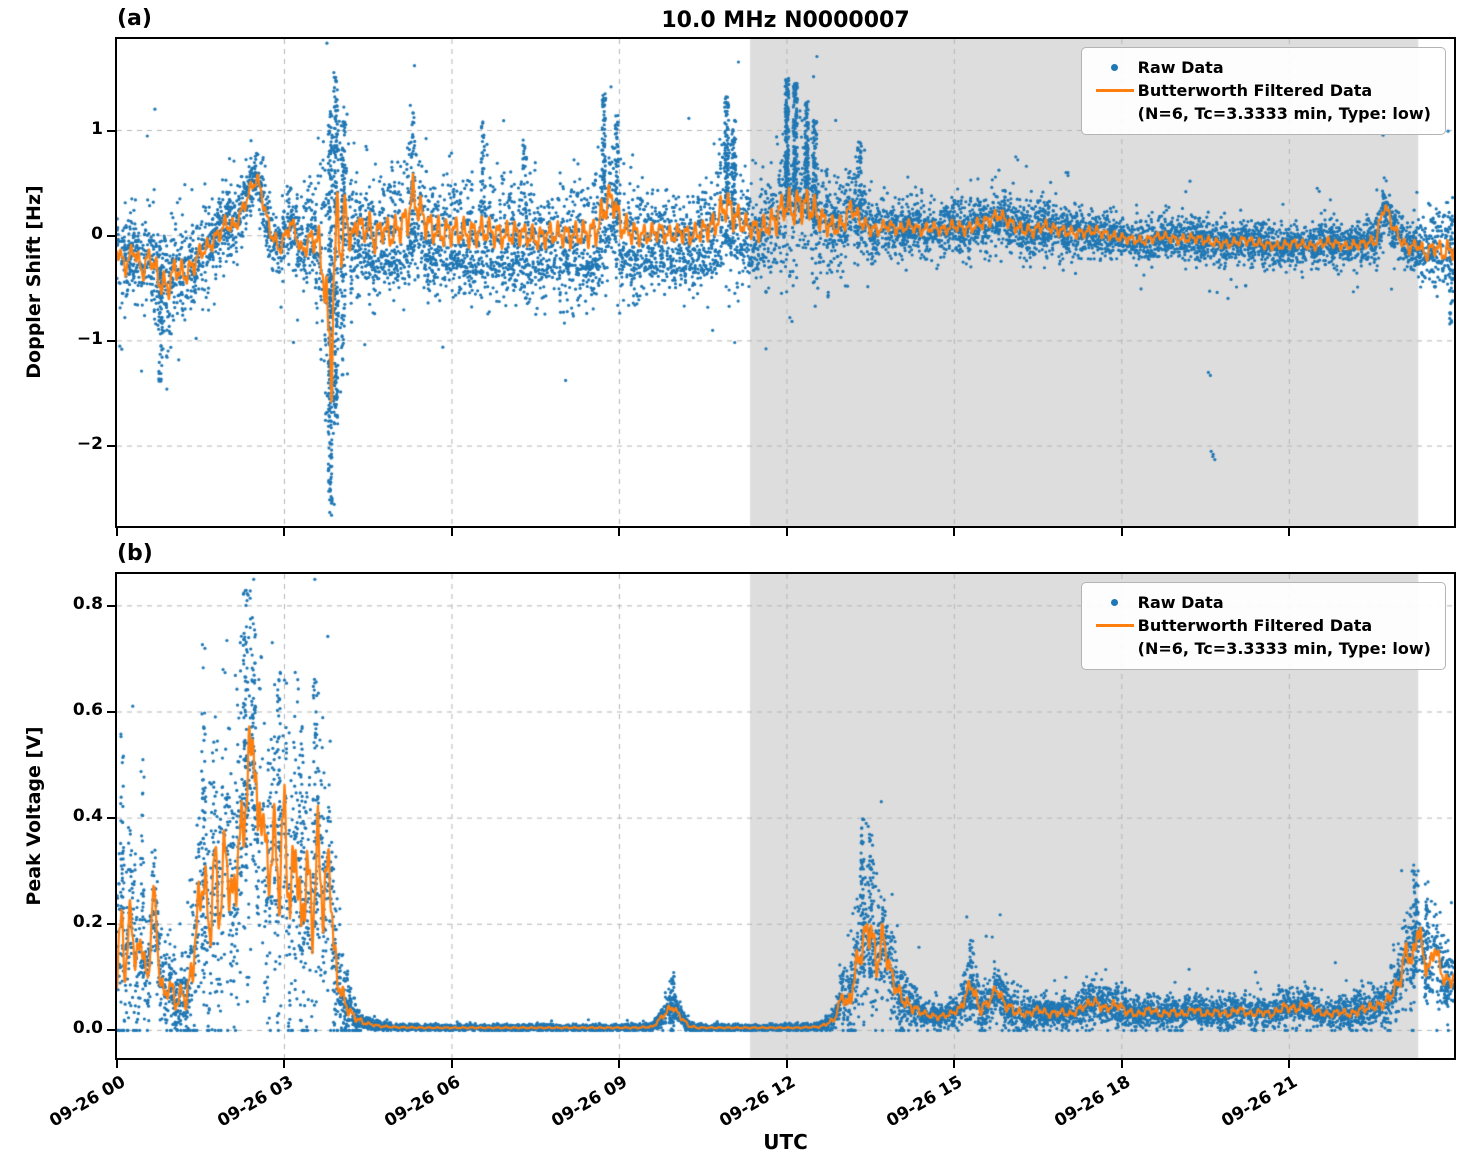 Image resolution: width=1472 pixels, height=1172 pixels. What do you see at coordinates (135, 553) in the screenshot?
I see `panel-b-label: (b)` at bounding box center [135, 553].